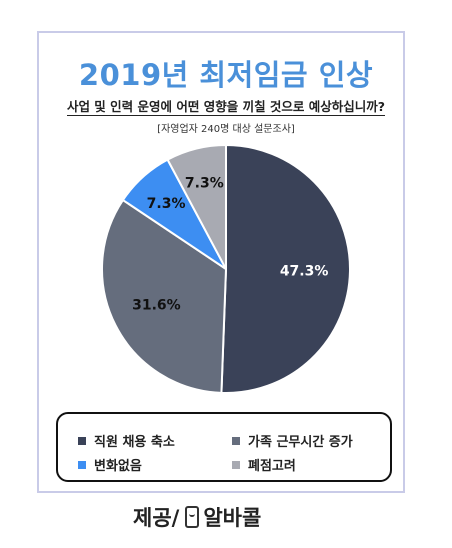 This screenshot has height=548, width=452. Describe the element at coordinates (192, 517) in the screenshot. I see `phone-icon` at that location.